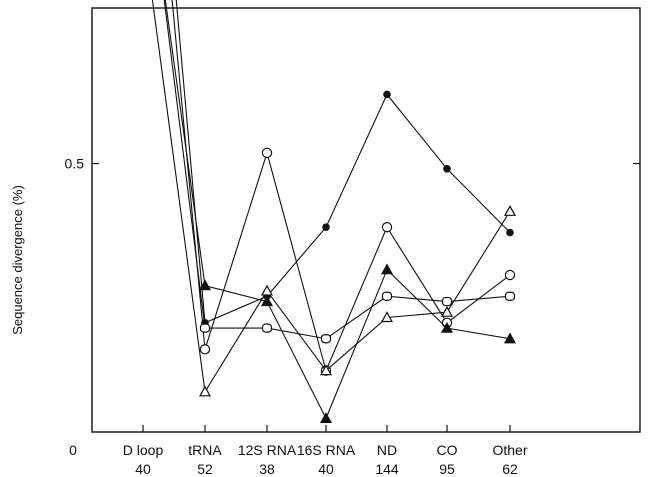  Describe the element at coordinates (267, 469) in the screenshot. I see `x-category-count: 38` at that location.